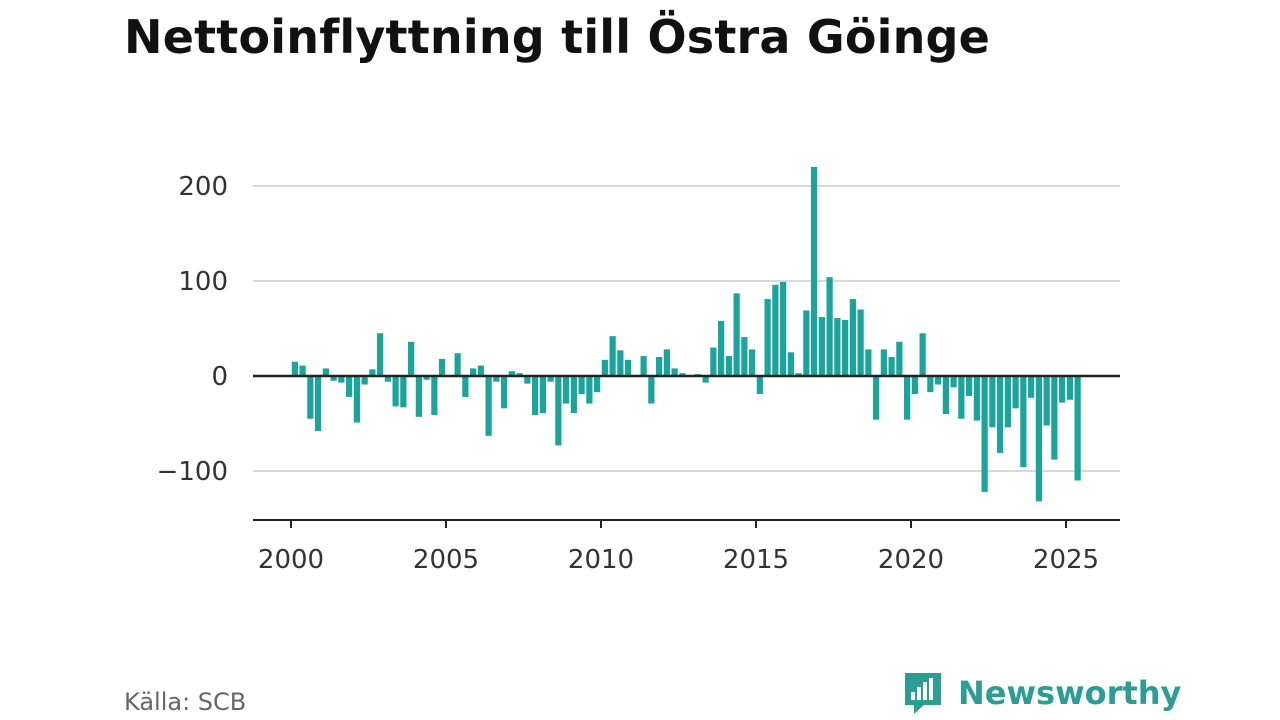 This screenshot has height=720, width=1280. I want to click on x-tick-label: 2015, so click(756, 560).